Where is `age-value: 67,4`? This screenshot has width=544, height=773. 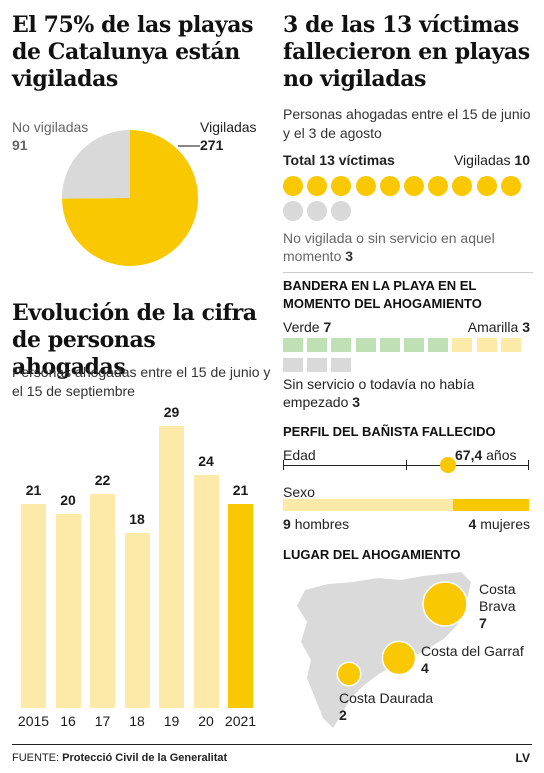
age-value: 67,4 is located at coordinates (469, 455).